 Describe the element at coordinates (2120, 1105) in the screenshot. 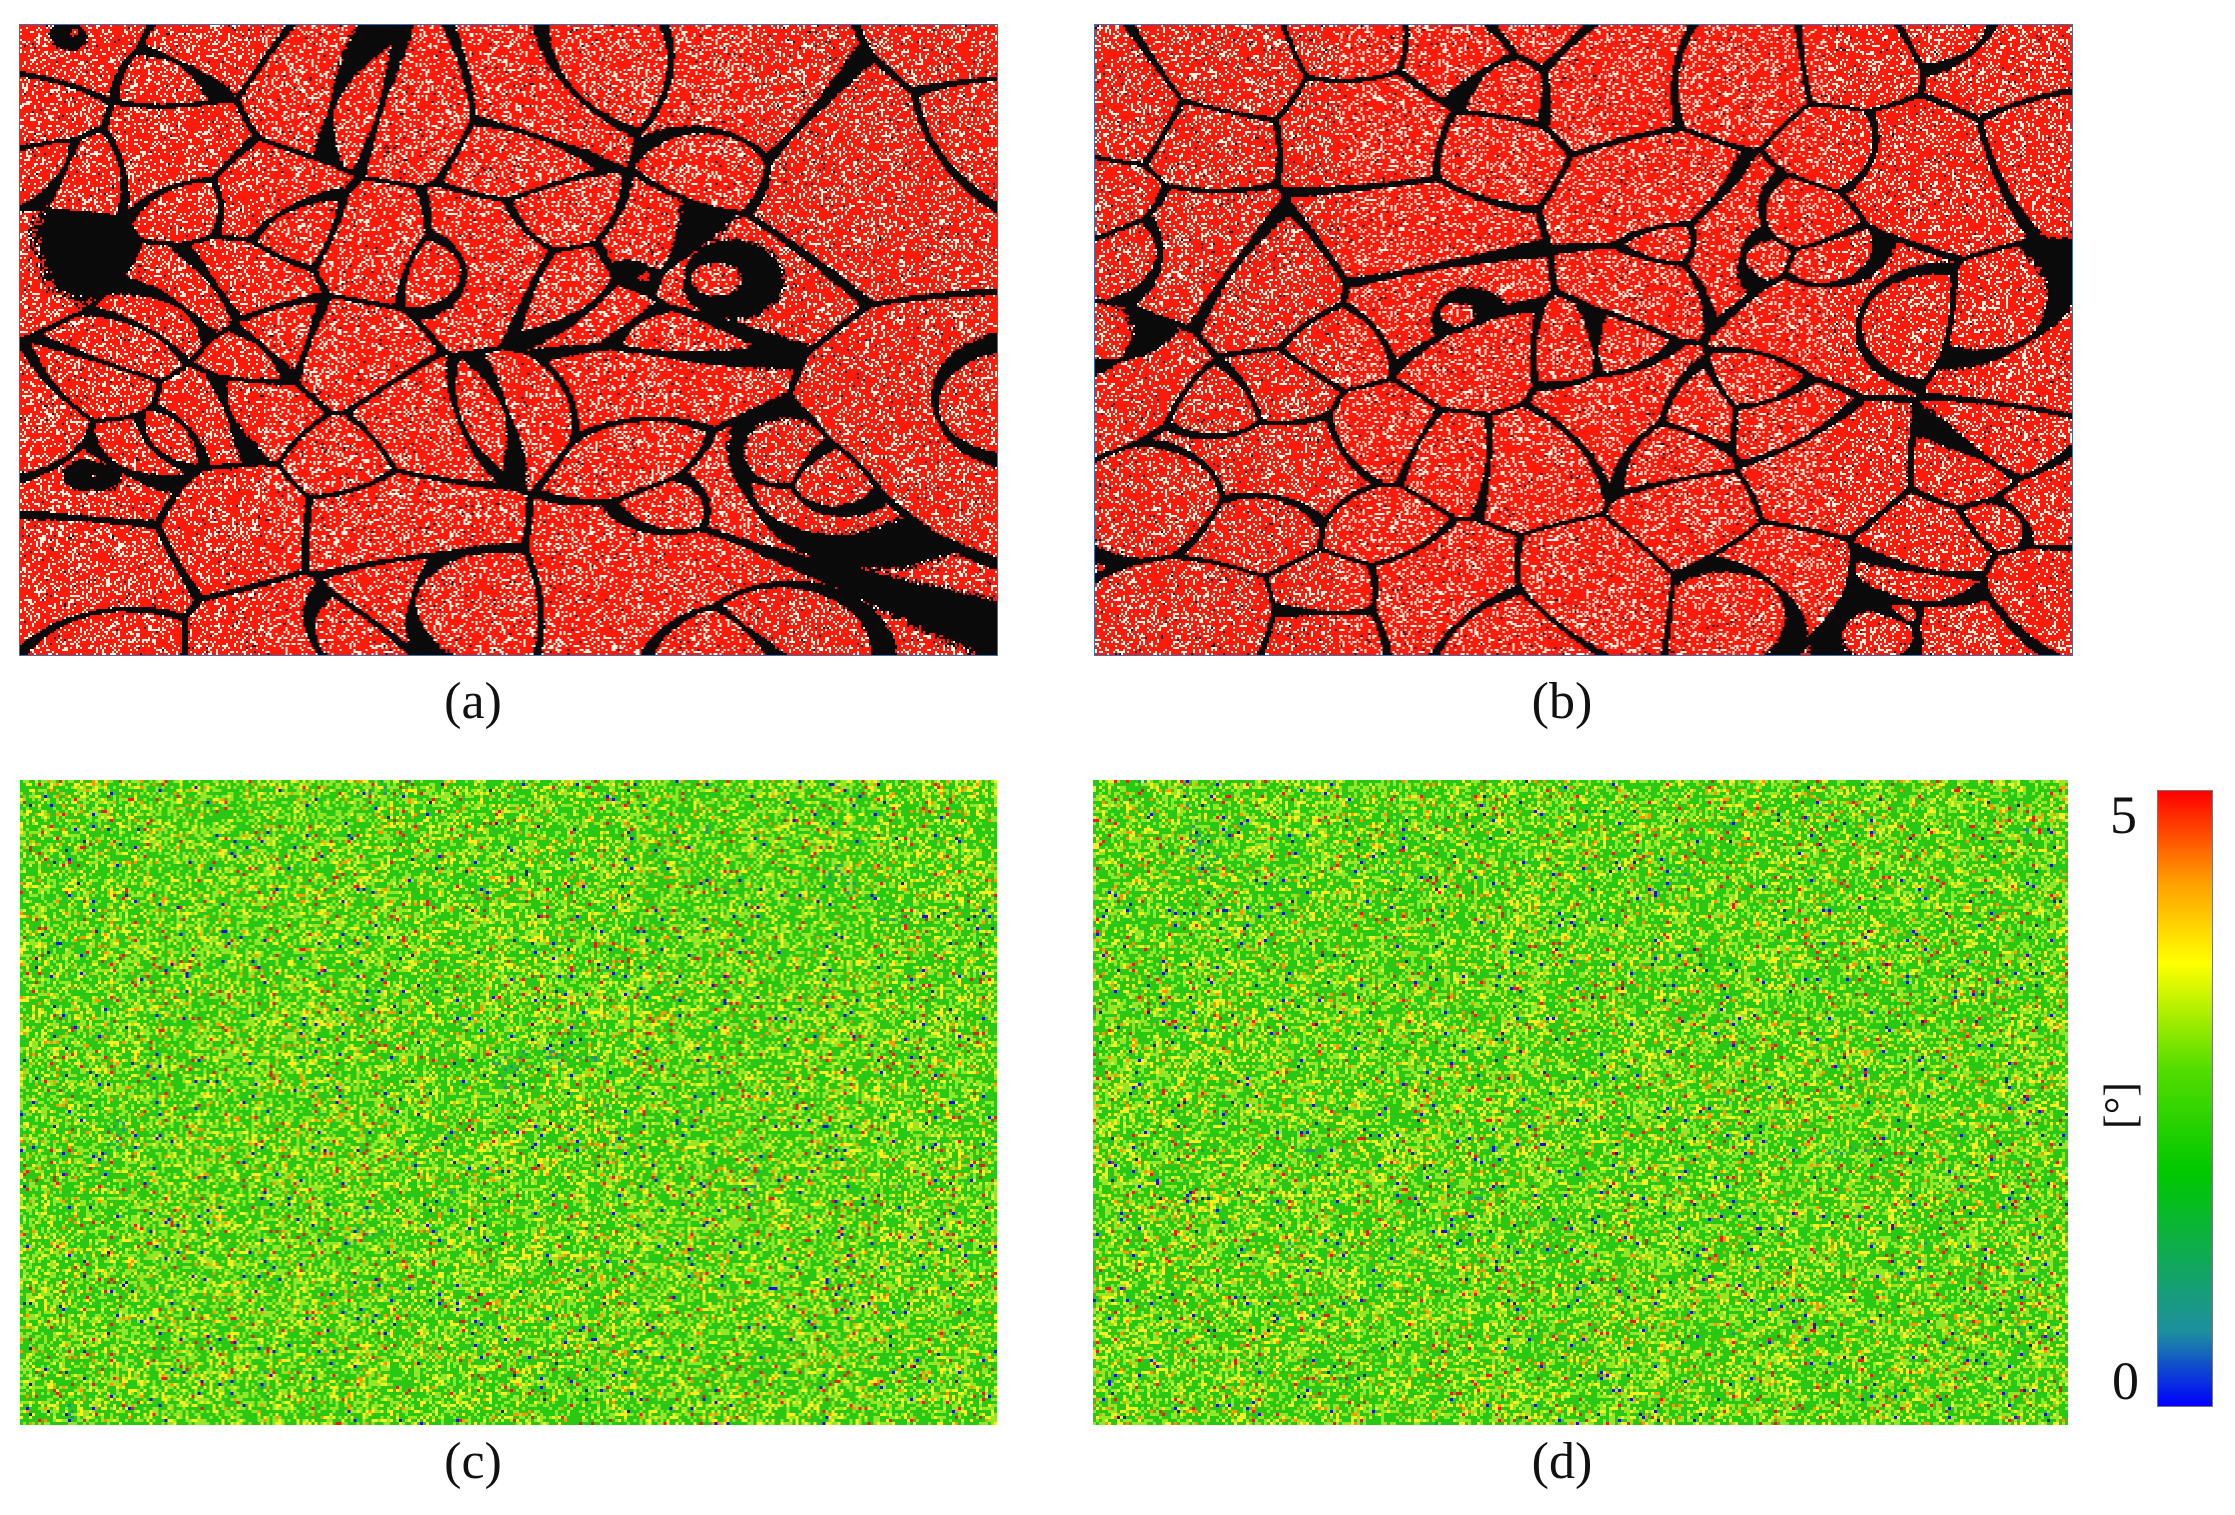

I see `colorbar-unit-label: [°]` at that location.